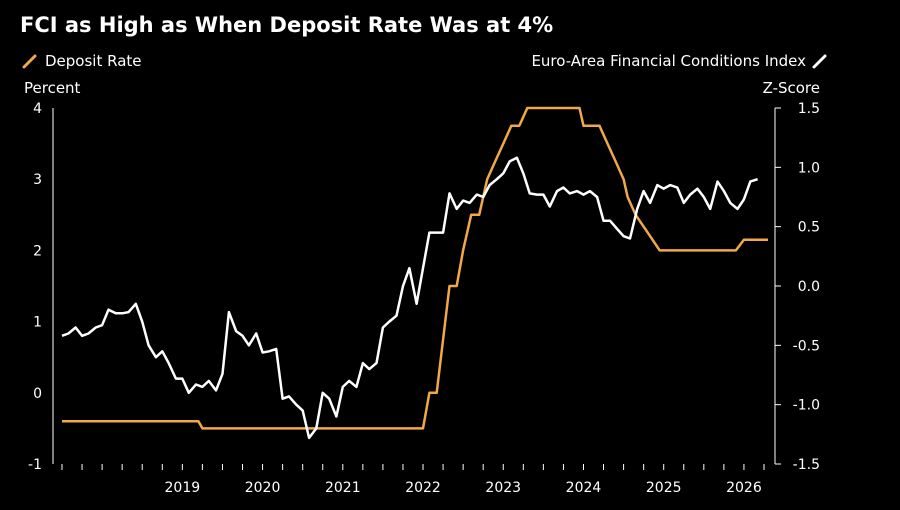  Describe the element at coordinates (664, 488) in the screenshot. I see `x-year-label: 2025` at that location.